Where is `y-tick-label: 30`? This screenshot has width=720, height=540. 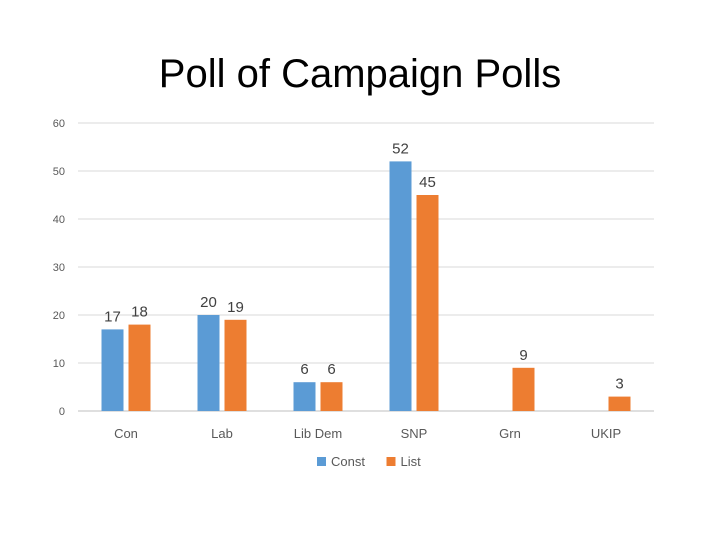 y-tick-label: 30 is located at coordinates (59, 268).